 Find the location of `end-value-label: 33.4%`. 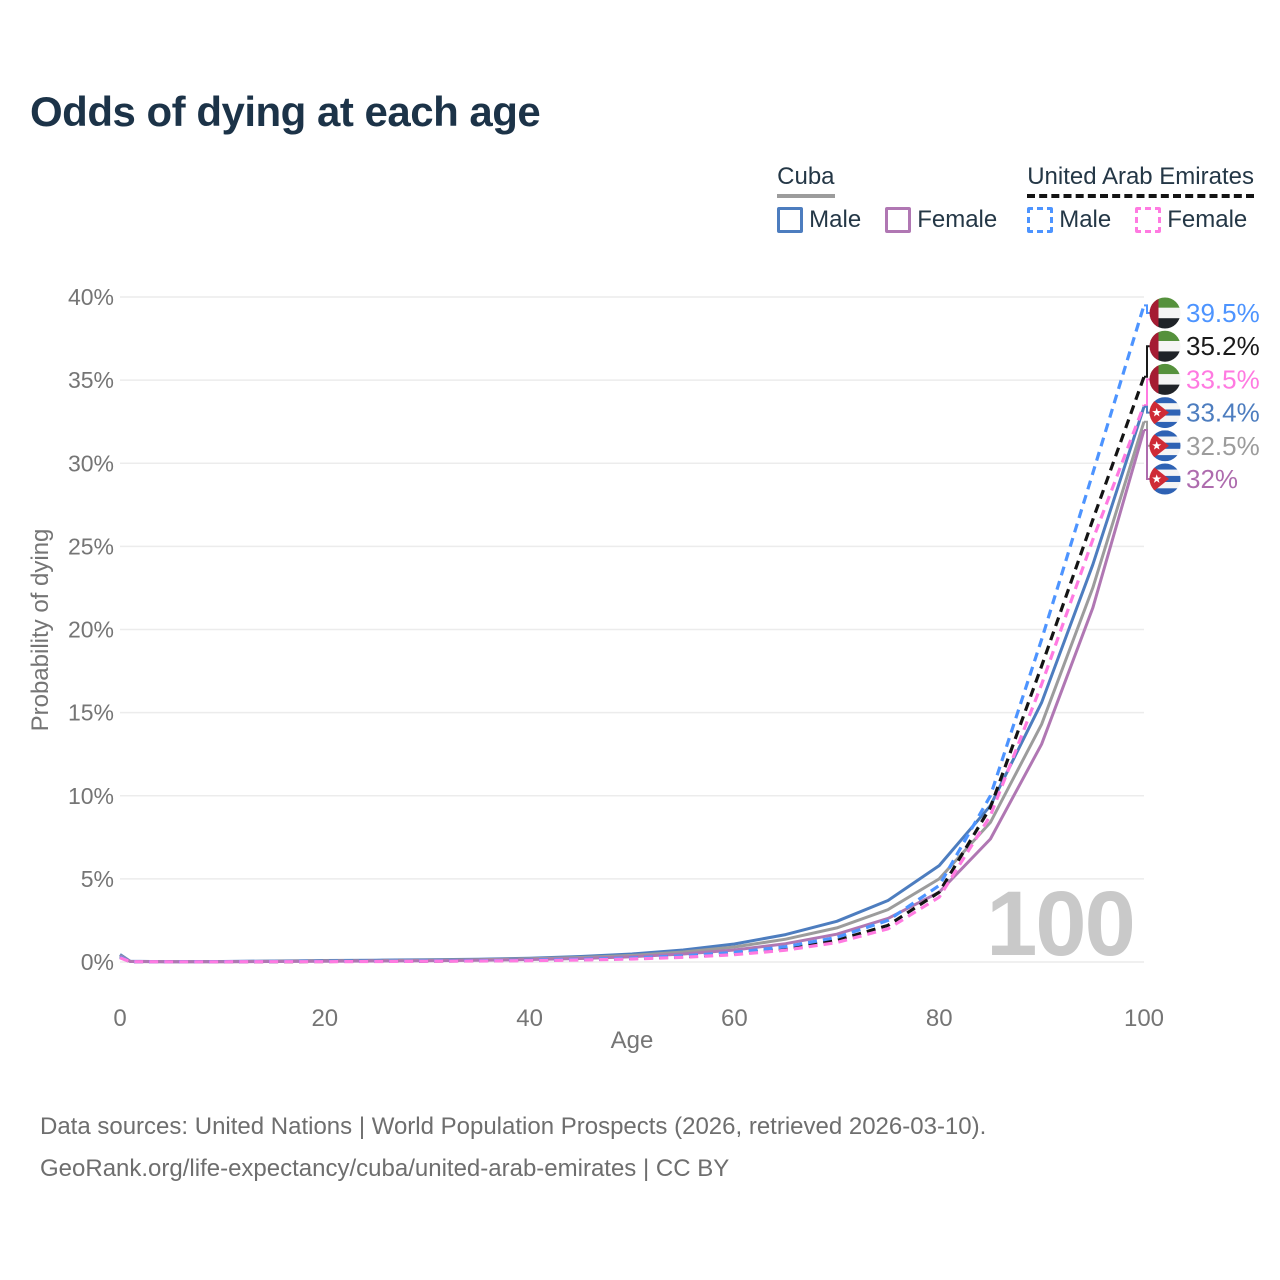

end-value-label: 33.4% is located at coordinates (1223, 413).